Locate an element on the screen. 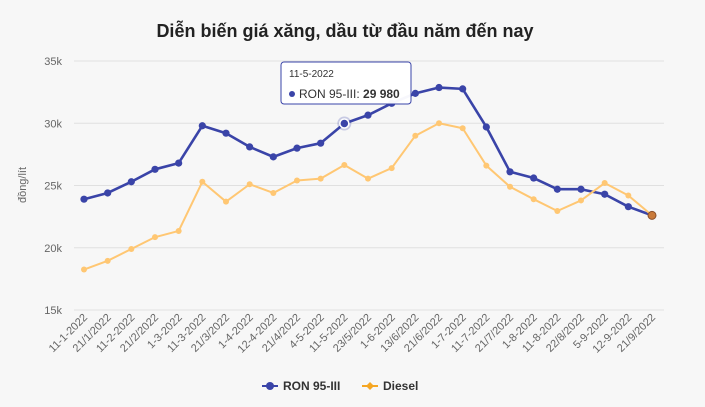 This screenshot has height=407, width=705. y-tick-labels: 15k 20k 25k 30k 35k is located at coordinates (53, 186).